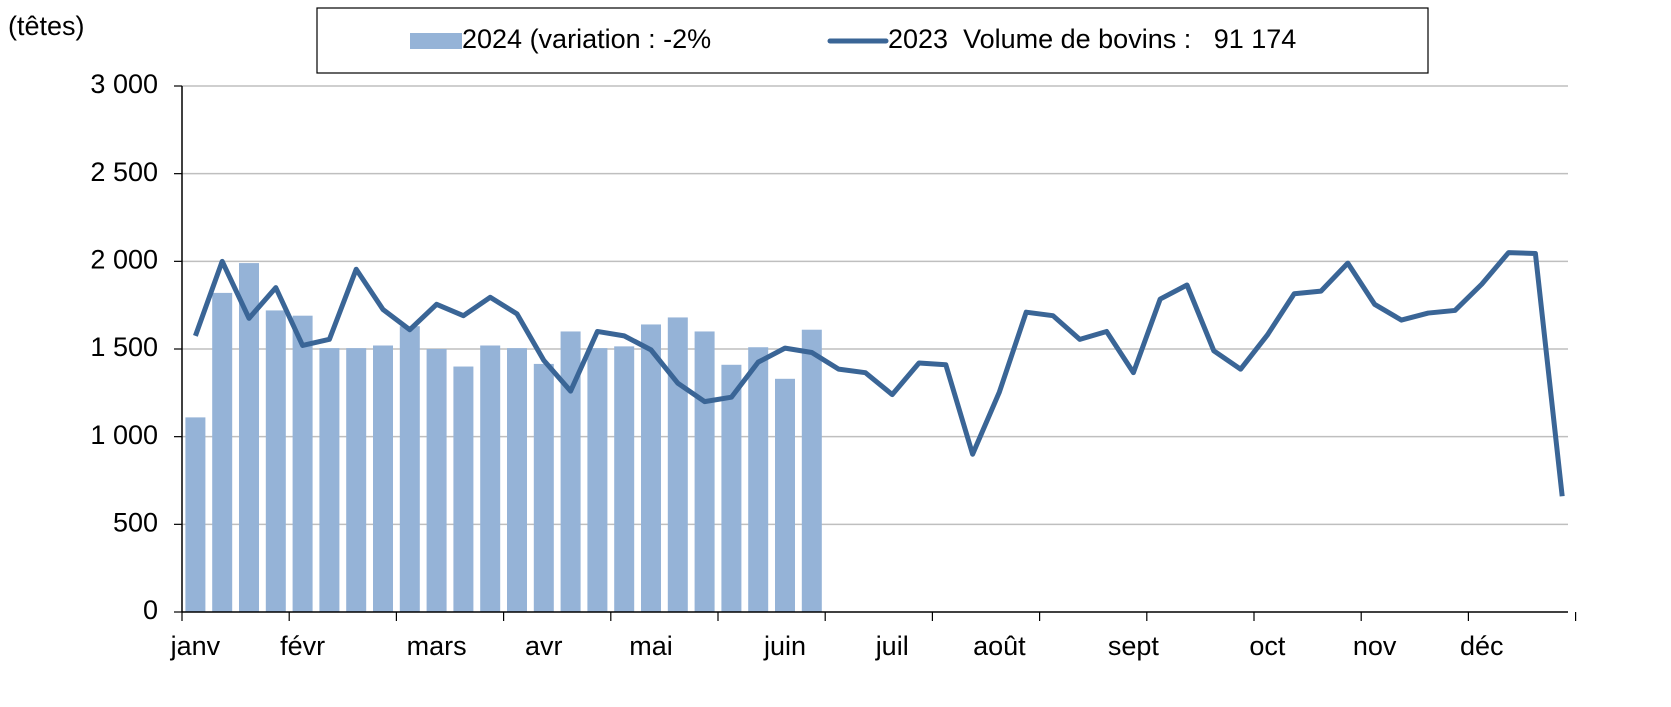  What do you see at coordinates (999, 646) in the screenshot?
I see `x-tick-label: août` at bounding box center [999, 646].